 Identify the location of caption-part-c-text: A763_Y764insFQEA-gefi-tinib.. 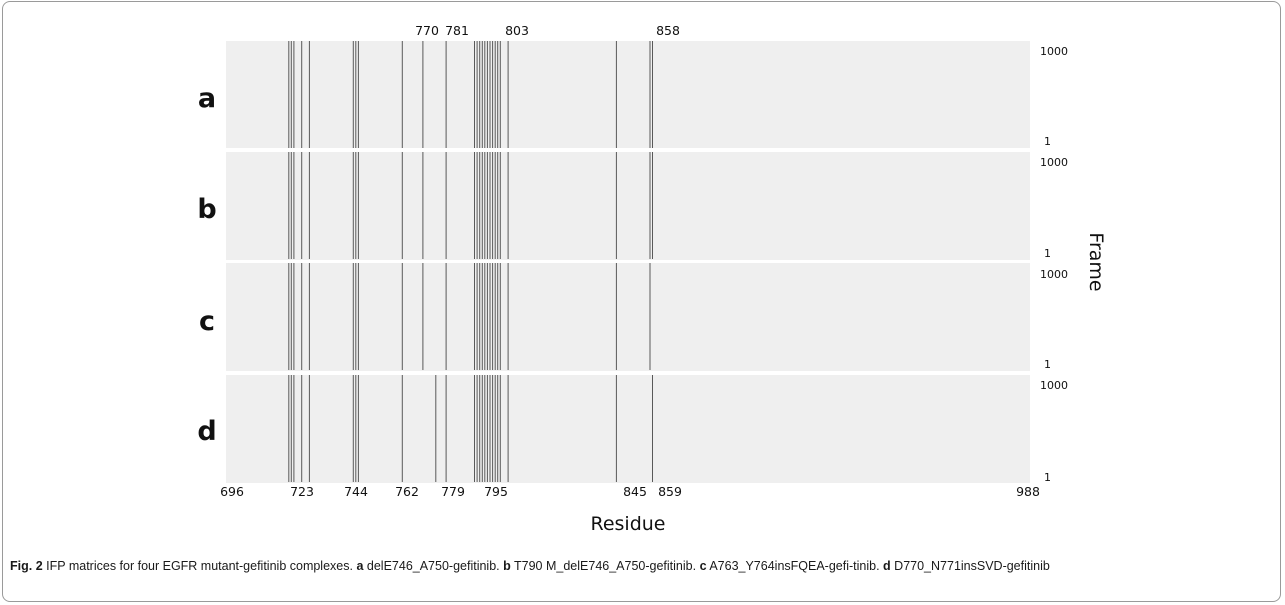
(794, 566).